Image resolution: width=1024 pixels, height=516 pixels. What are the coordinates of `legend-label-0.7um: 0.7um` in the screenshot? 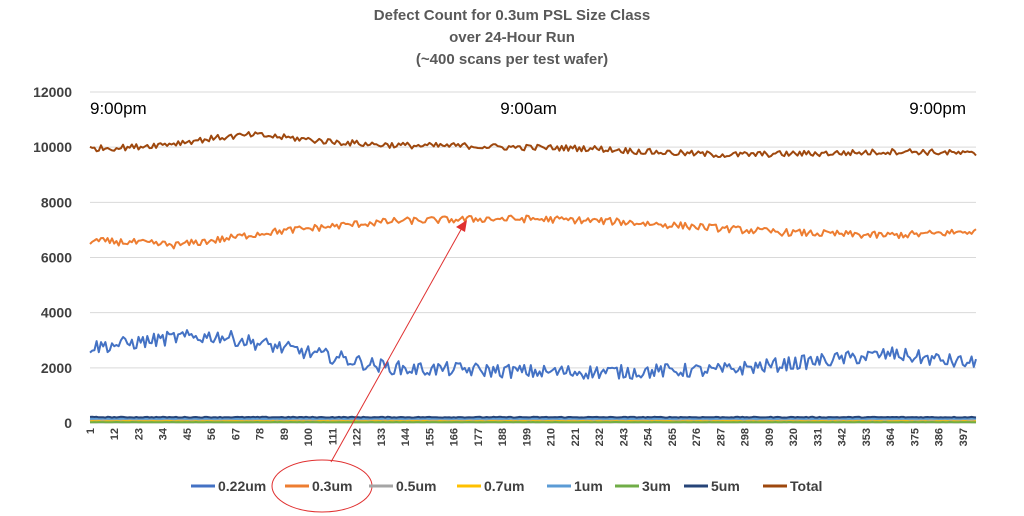 It's located at (504, 486).